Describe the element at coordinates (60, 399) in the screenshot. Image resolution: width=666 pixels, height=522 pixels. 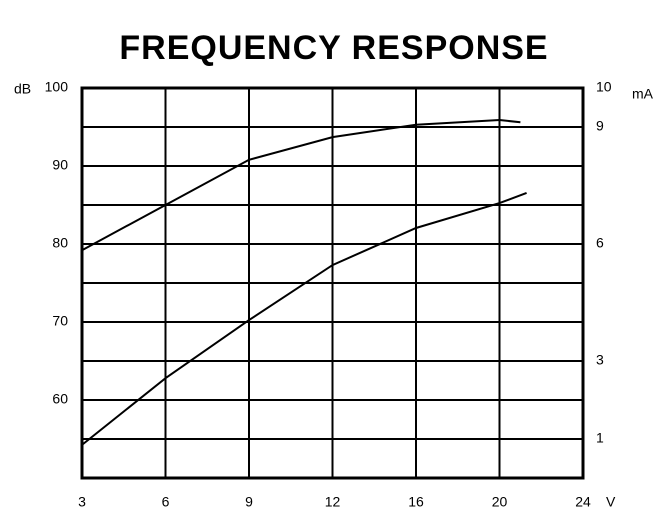
I see `y-tick-label: 60` at that location.